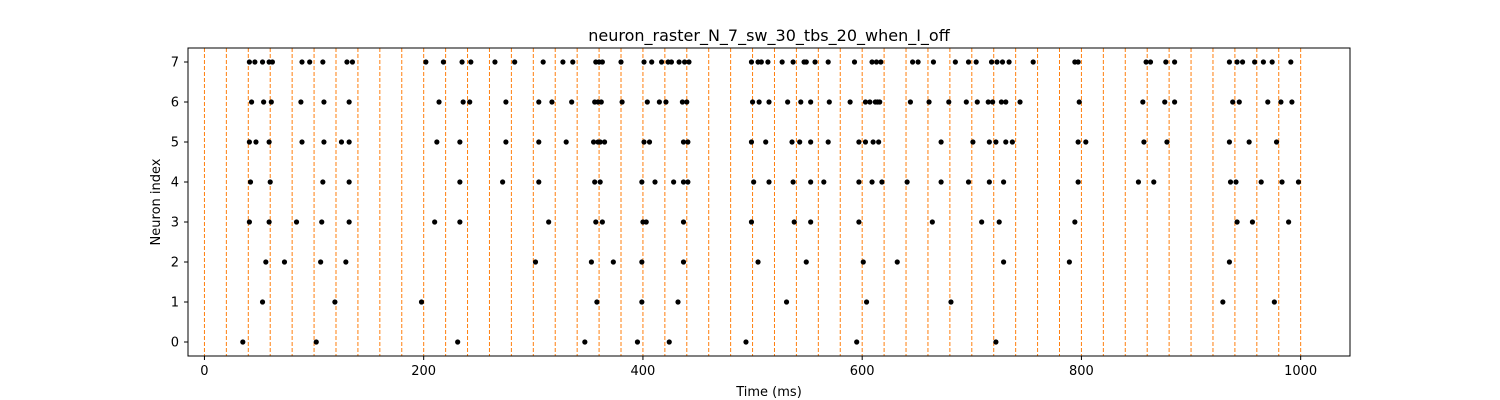 The height and width of the screenshot is (400, 1500). What do you see at coordinates (175, 223) in the screenshot?
I see `y-tick-label: 3` at bounding box center [175, 223].